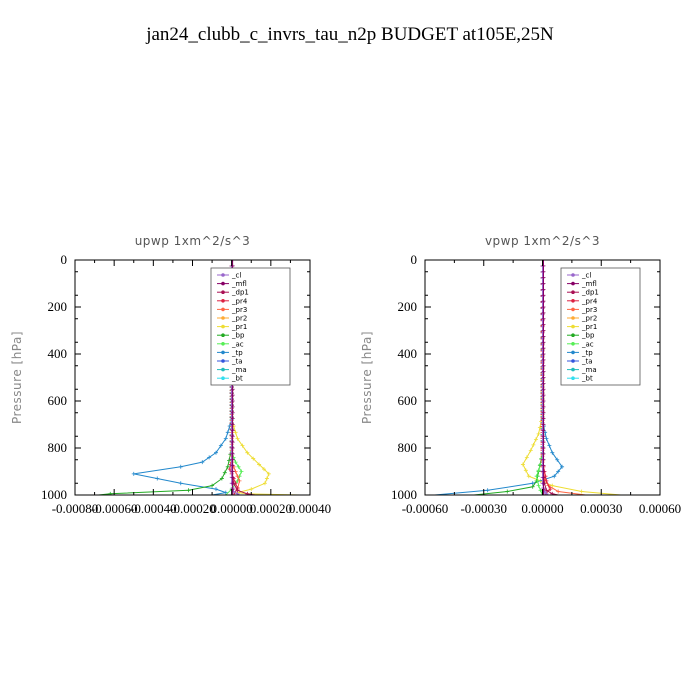 The width and height of the screenshot is (700, 700). Describe the element at coordinates (589, 319) in the screenshot. I see `legend-label: _pr2` at that location.